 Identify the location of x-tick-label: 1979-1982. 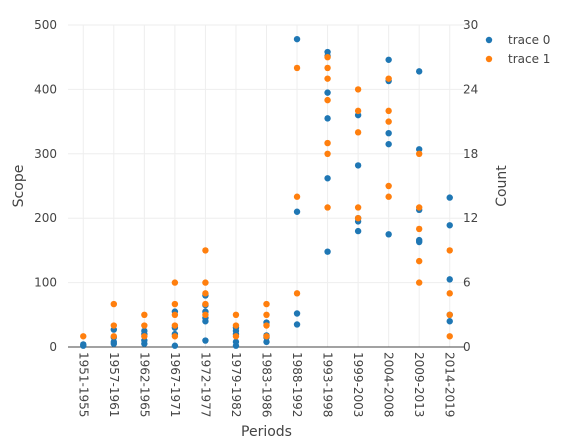
(236, 384).